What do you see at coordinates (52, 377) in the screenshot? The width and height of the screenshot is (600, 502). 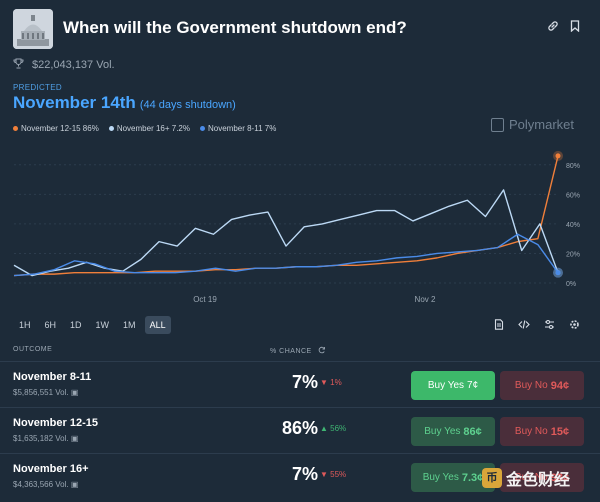 I see `outcome-name: November 8-11` at bounding box center [52, 377].